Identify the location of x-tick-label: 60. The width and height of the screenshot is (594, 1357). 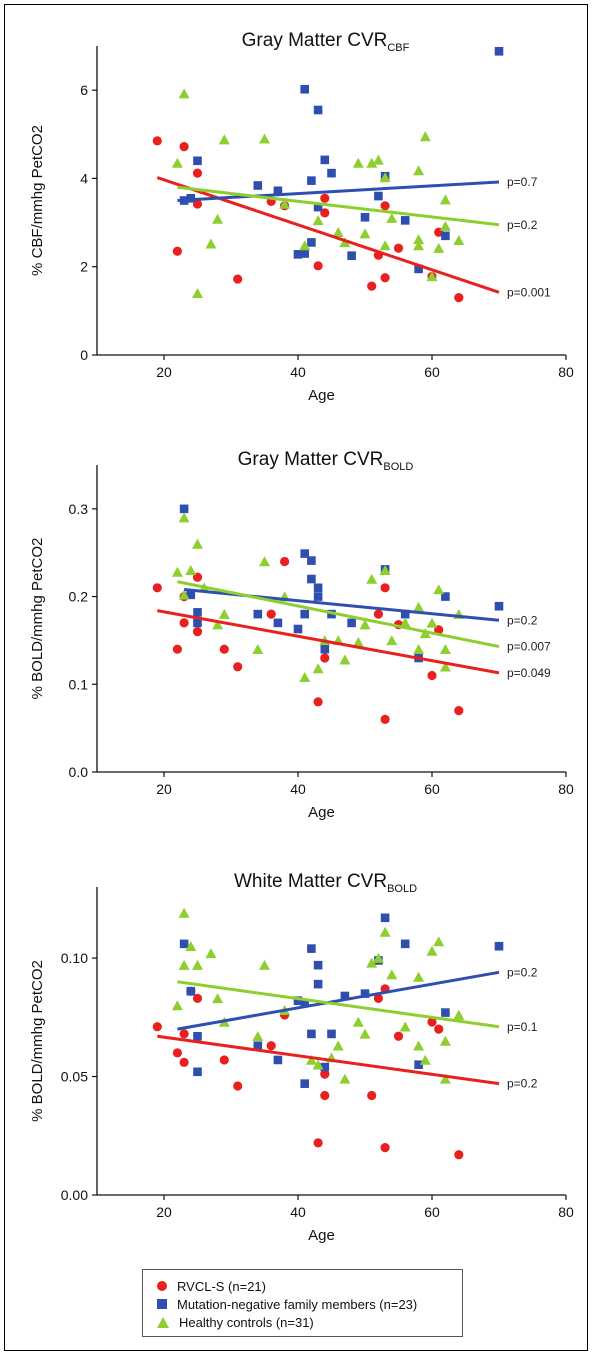
(432, 372).